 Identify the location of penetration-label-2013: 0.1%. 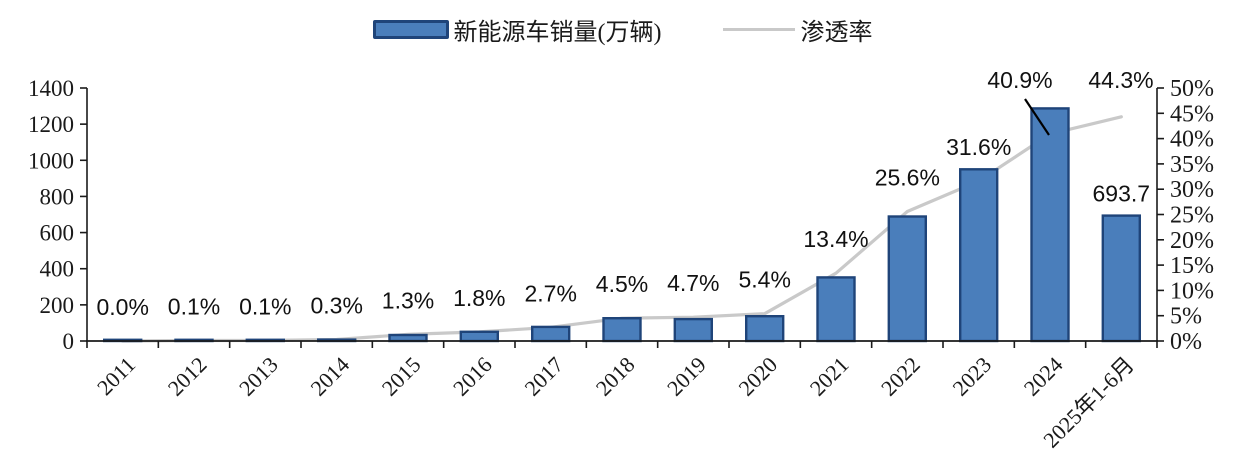
(265, 307).